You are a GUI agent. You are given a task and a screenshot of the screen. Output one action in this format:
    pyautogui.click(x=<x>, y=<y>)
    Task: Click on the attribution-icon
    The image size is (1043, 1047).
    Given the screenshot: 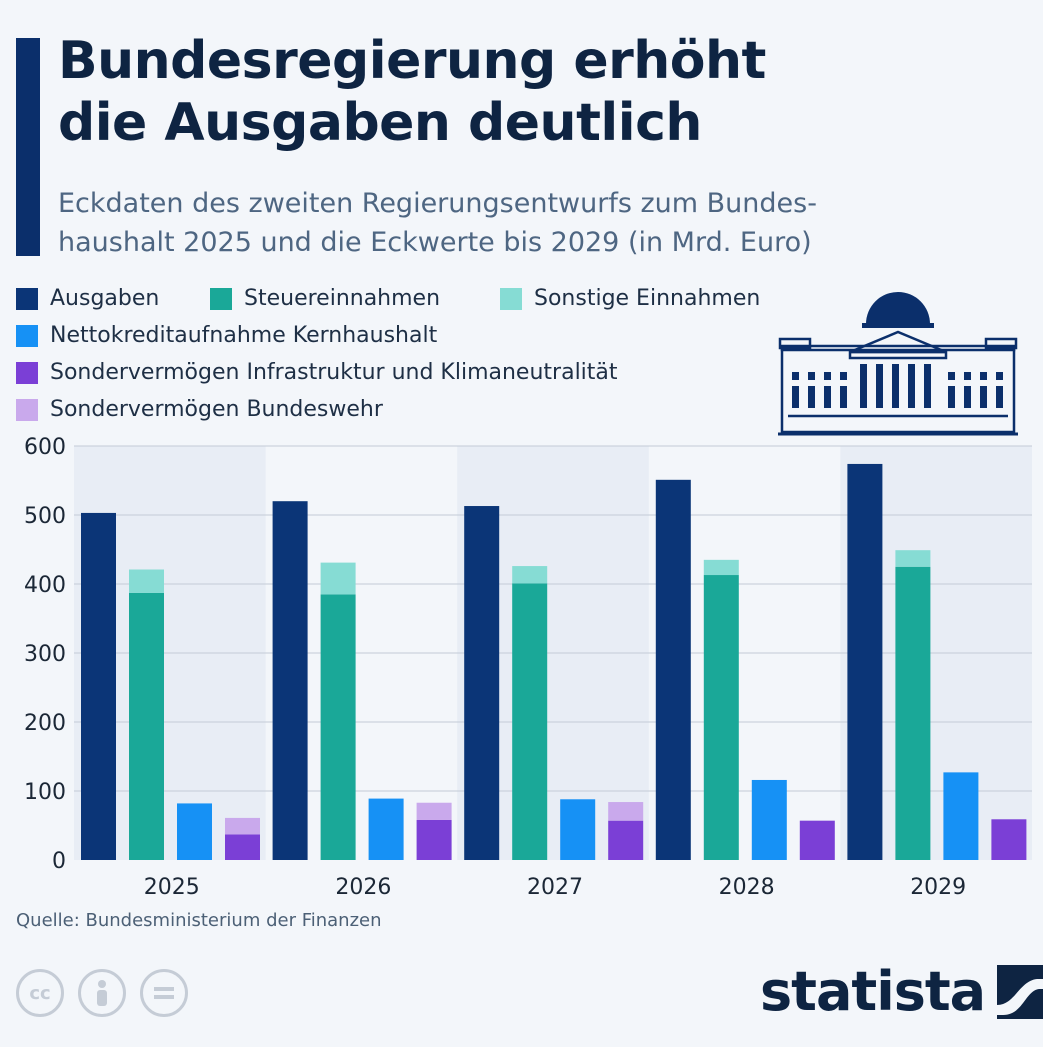 What is the action you would take?
    pyautogui.click(x=102, y=993)
    